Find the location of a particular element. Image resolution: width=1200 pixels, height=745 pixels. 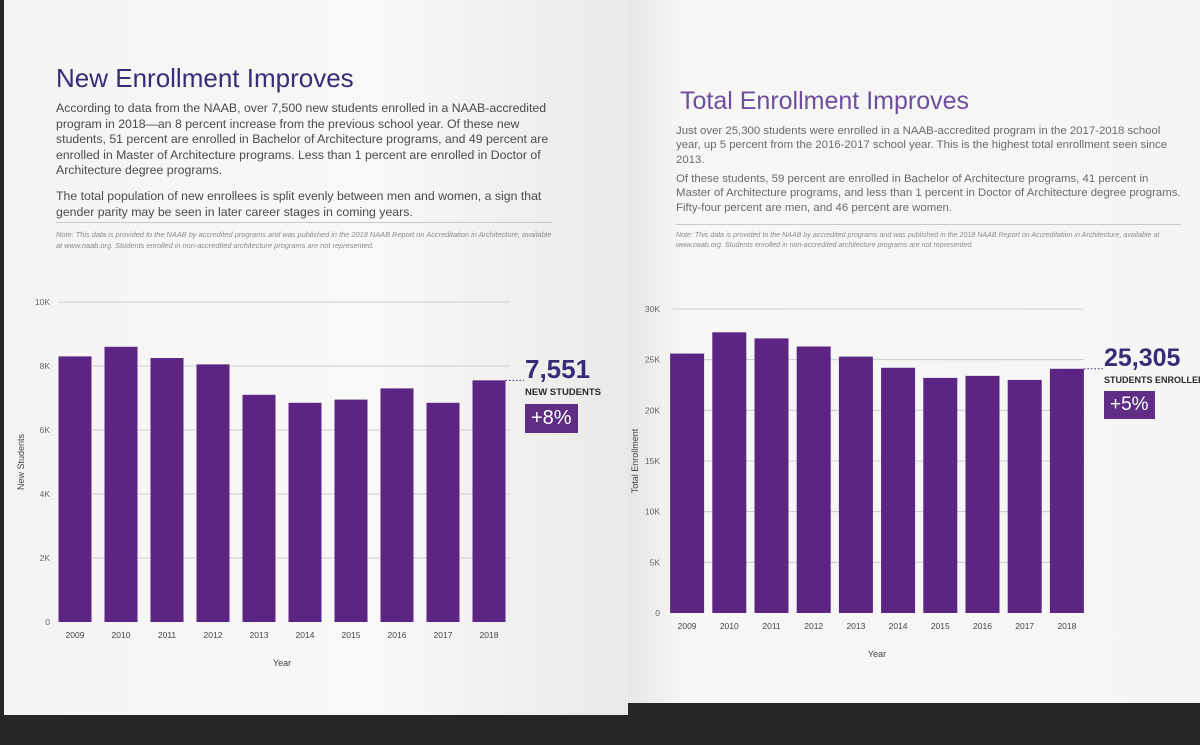

total-enrollment-ytick-label: 30K is located at coordinates (652, 309).